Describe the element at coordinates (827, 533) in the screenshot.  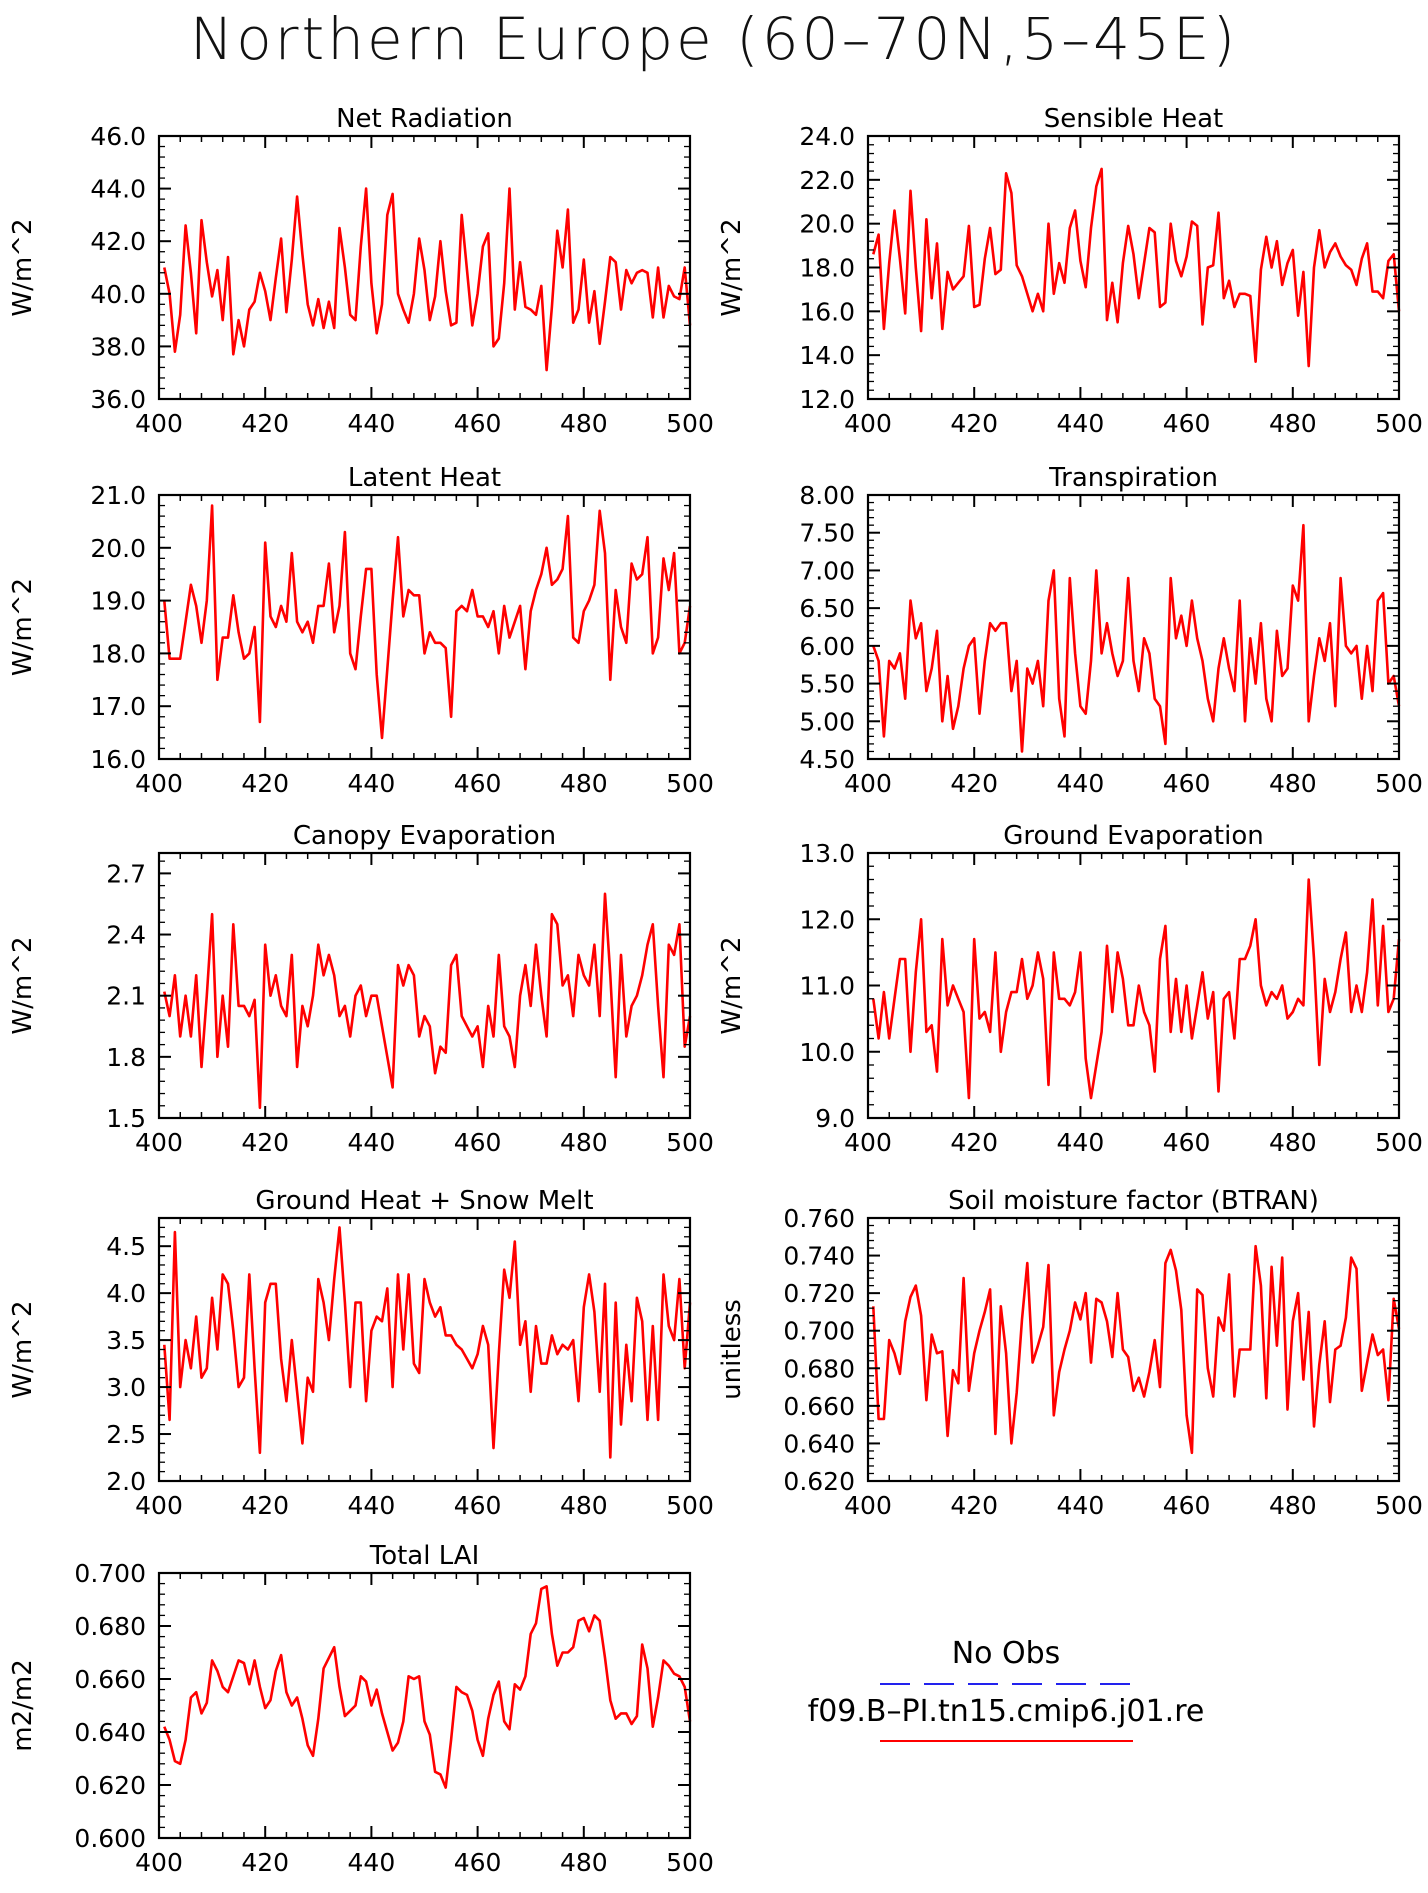
I see `y-tick-label: 7.50` at that location.